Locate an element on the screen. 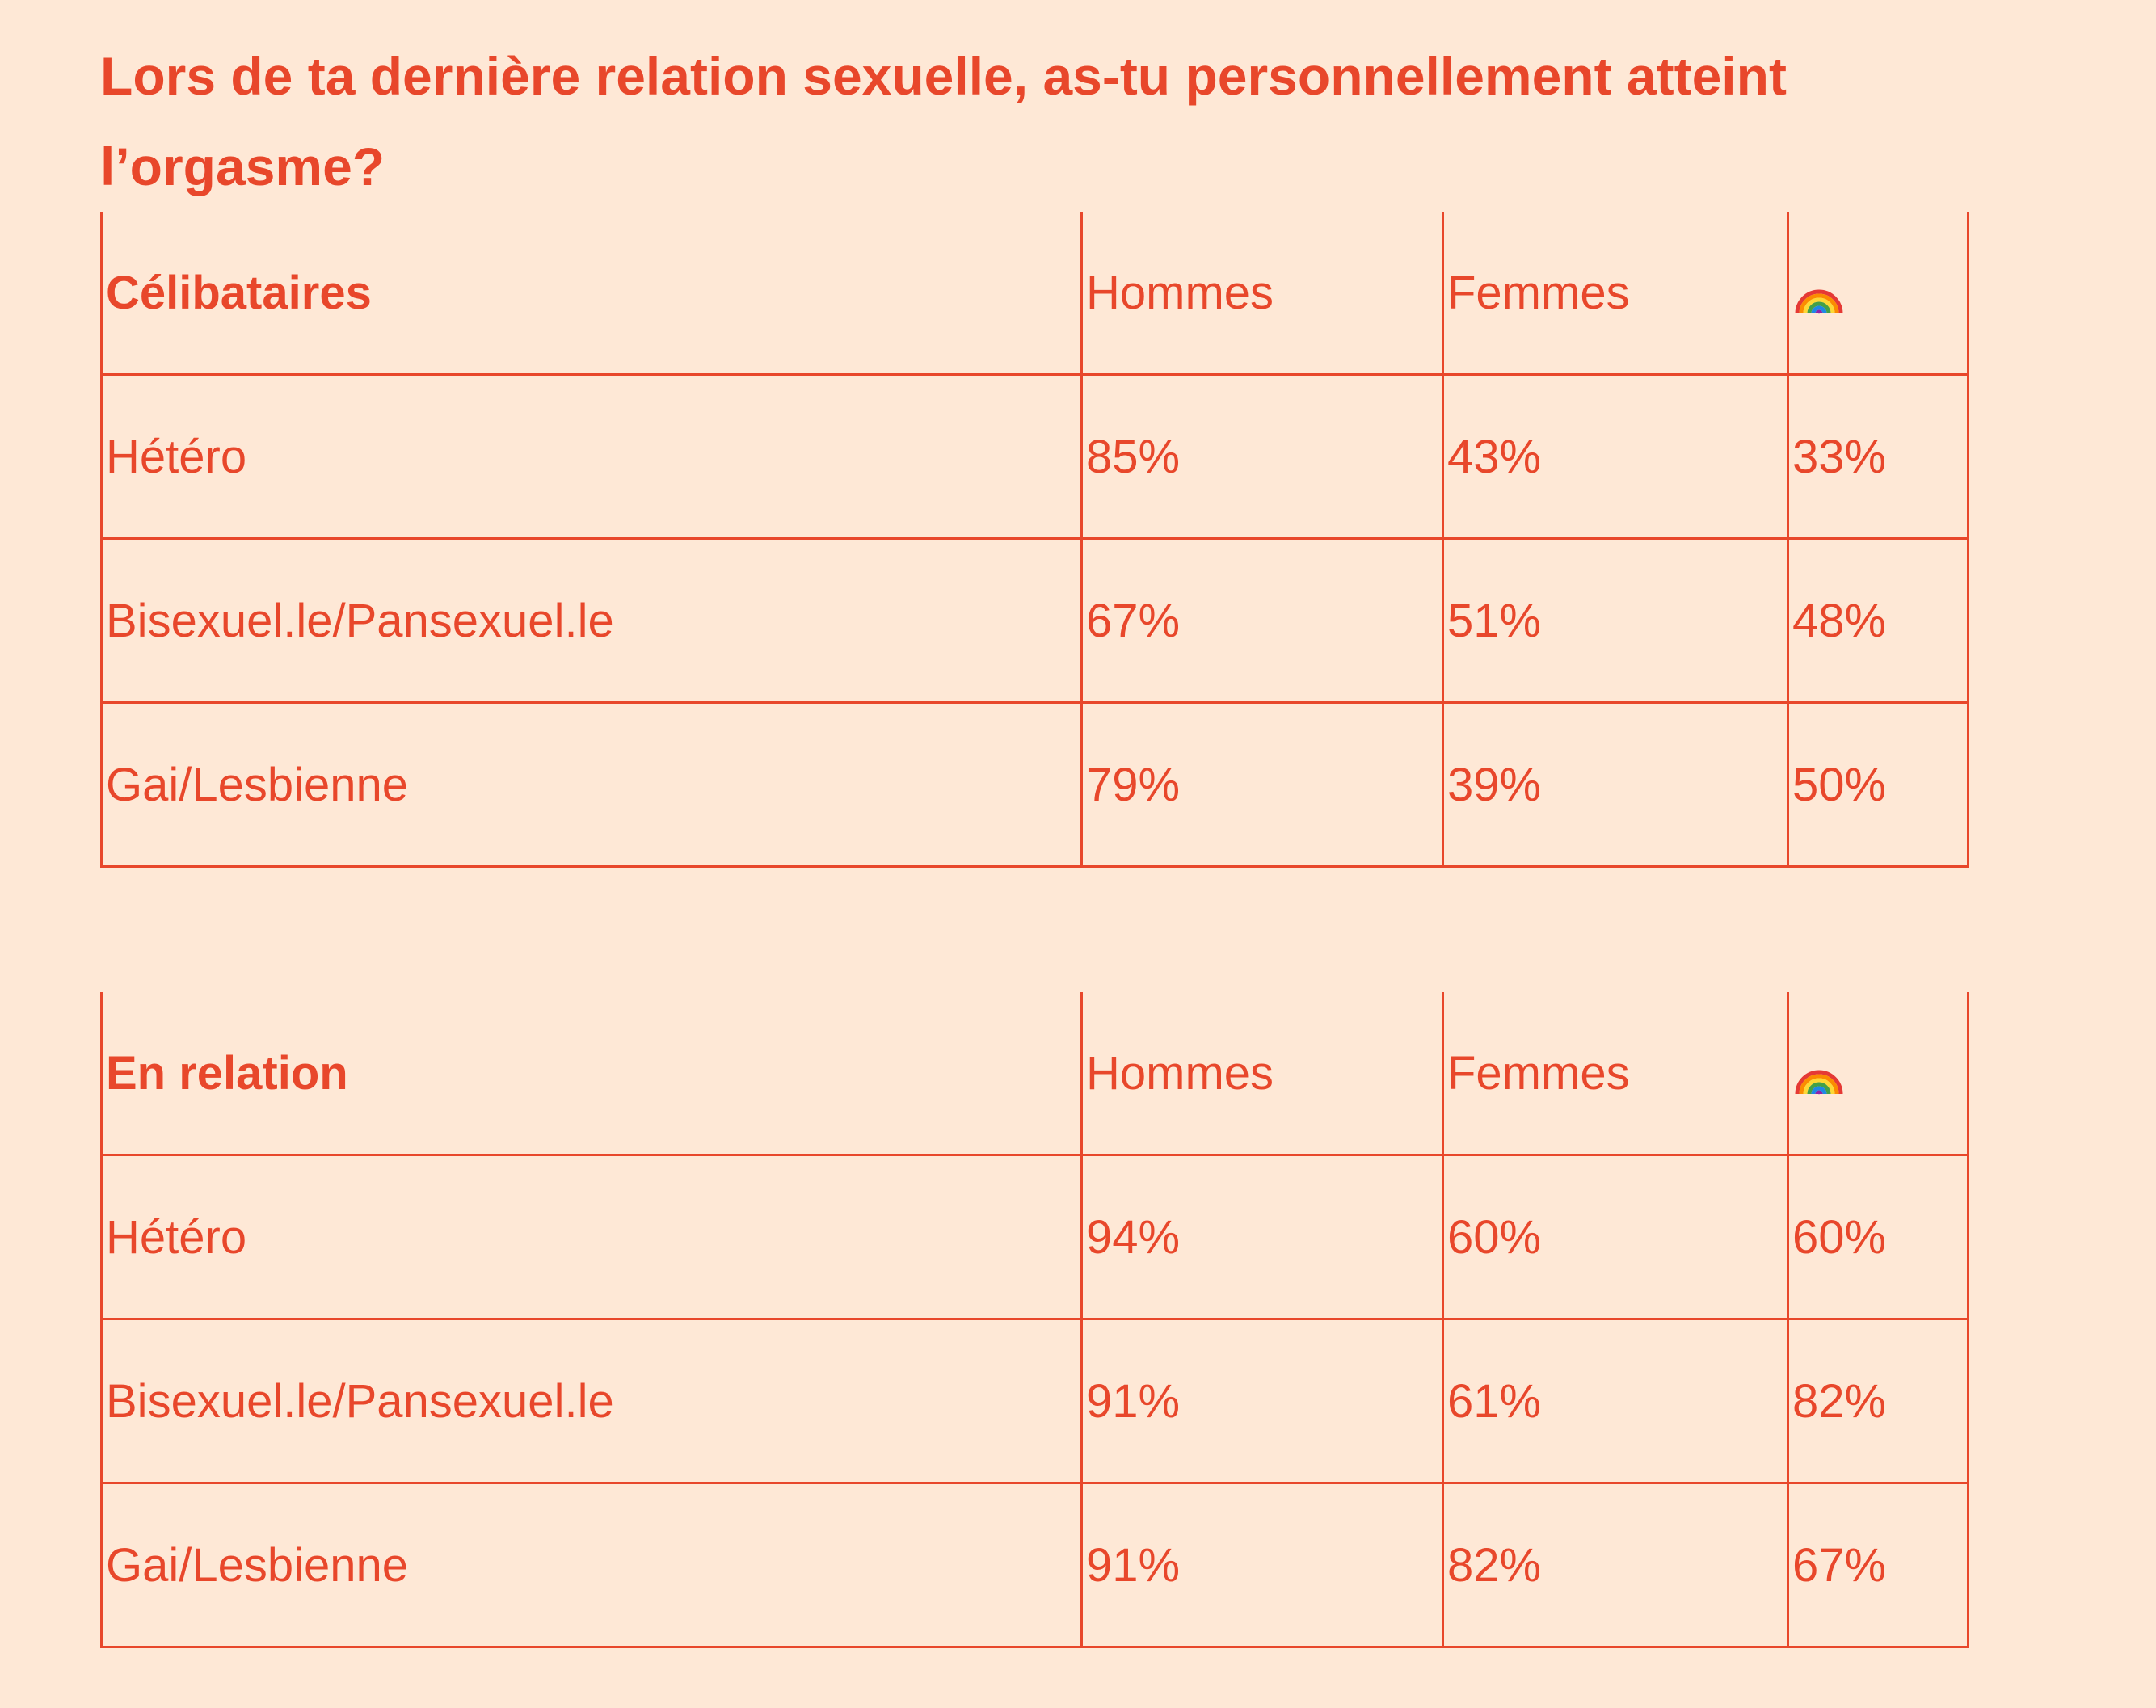  table-header-row: En relation Hommes Femmes is located at coordinates (1034, 1074).